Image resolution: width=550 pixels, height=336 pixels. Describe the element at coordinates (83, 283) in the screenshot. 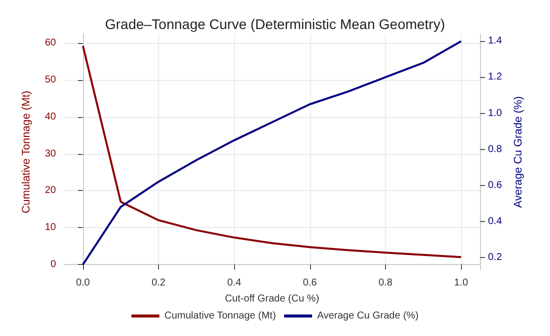

I see `x-tick-label: 0.0` at that location.